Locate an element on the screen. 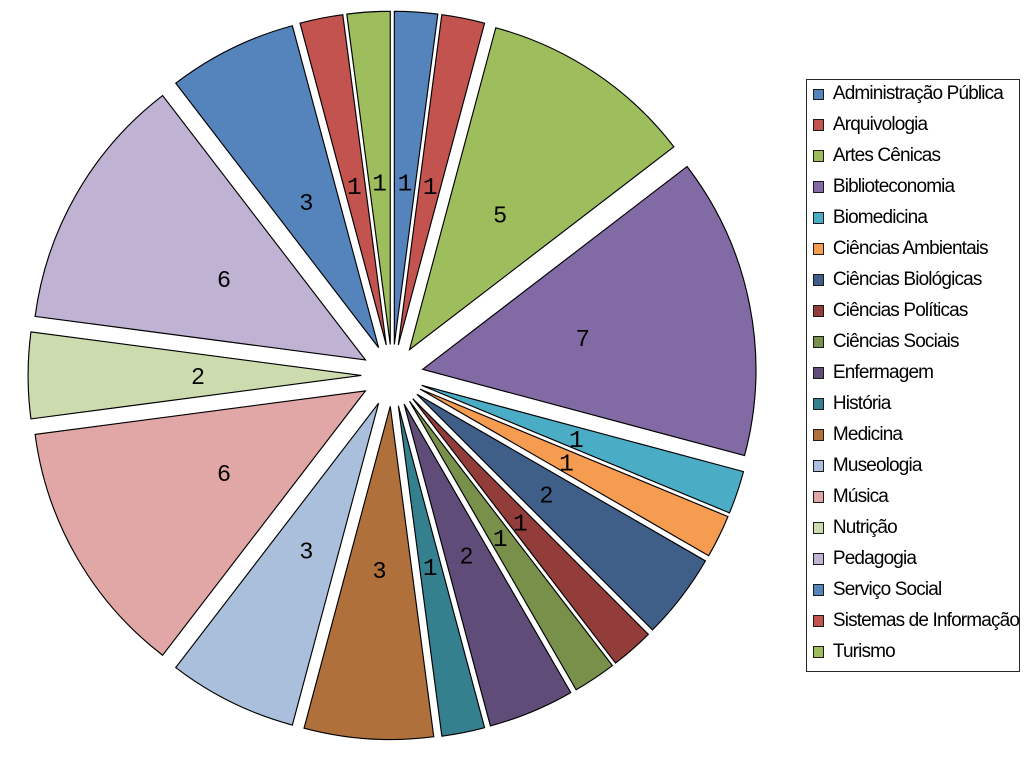 The height and width of the screenshot is (767, 1035). svg-text: 5 is located at coordinates (500, 215).